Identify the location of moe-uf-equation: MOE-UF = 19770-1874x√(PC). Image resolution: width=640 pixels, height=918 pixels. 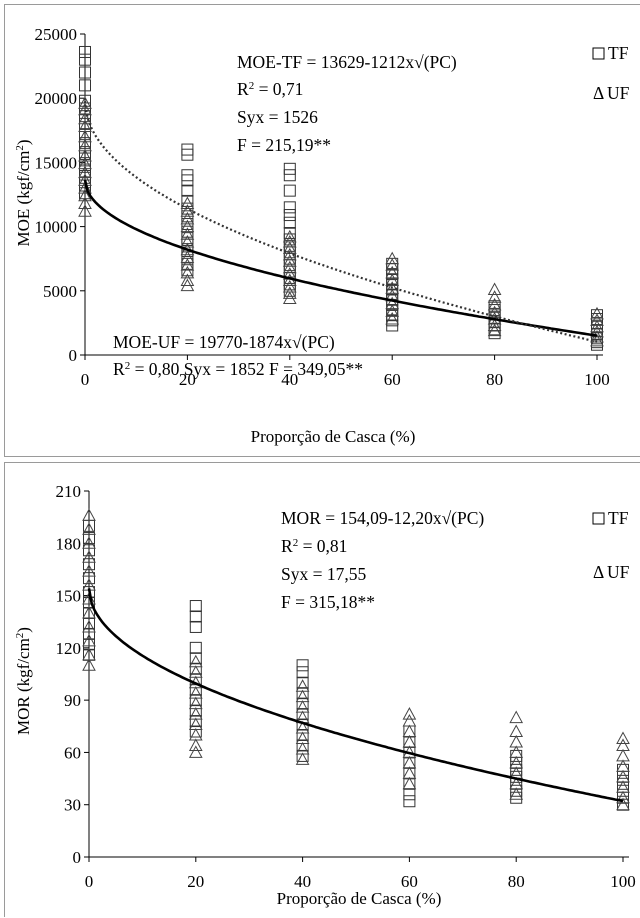
(224, 342).